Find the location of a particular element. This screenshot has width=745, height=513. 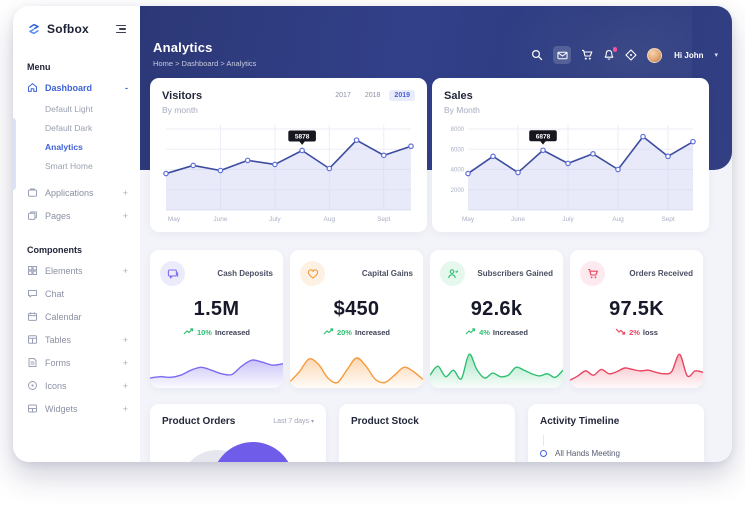

trend-value: 20% is located at coordinates (344, 332).